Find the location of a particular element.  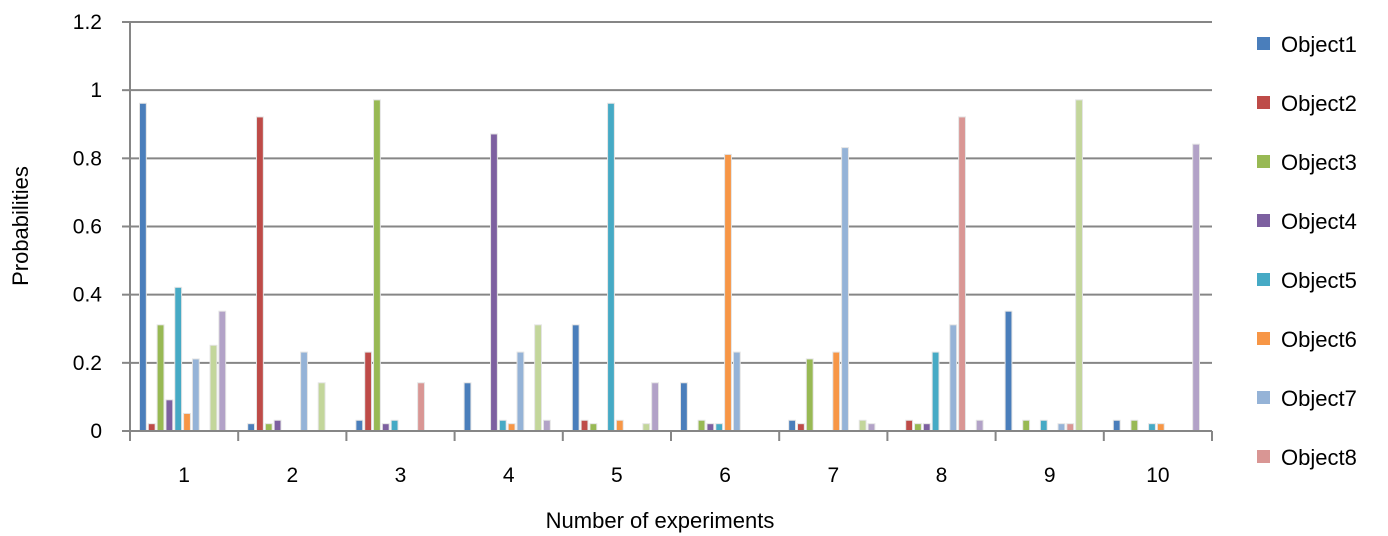

legend-label: Object2 is located at coordinates (1319, 103).